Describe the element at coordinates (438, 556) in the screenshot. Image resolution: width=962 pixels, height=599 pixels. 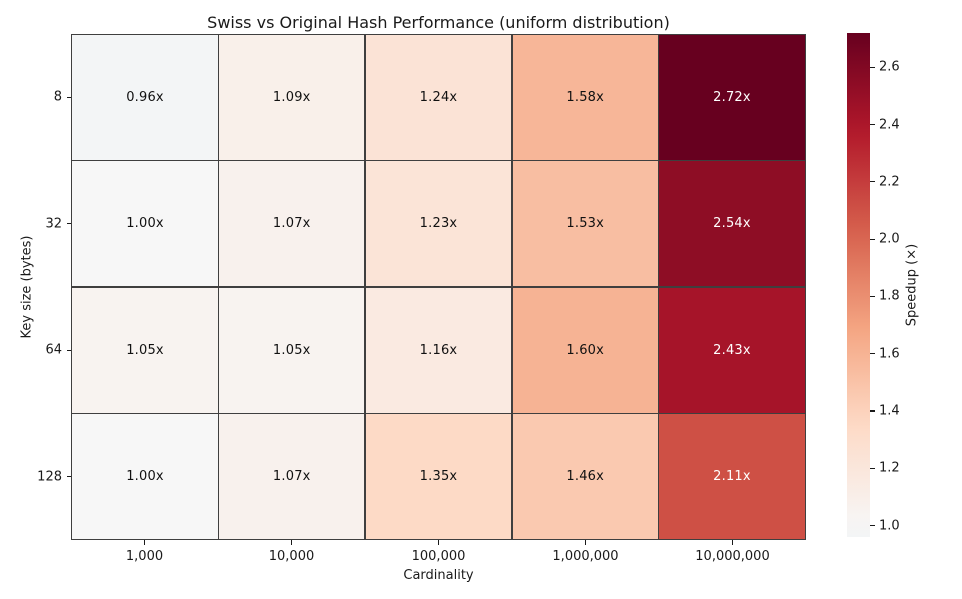
I see `x-tick-label: 100,000` at that location.